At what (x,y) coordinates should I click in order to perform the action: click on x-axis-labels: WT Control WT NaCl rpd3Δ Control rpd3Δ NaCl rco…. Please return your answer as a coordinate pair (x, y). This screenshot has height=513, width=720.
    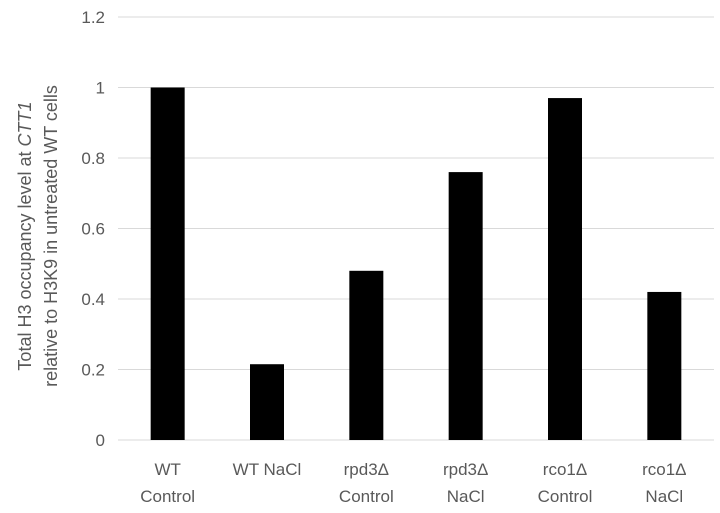
    Looking at the image, I should click on (413, 483).